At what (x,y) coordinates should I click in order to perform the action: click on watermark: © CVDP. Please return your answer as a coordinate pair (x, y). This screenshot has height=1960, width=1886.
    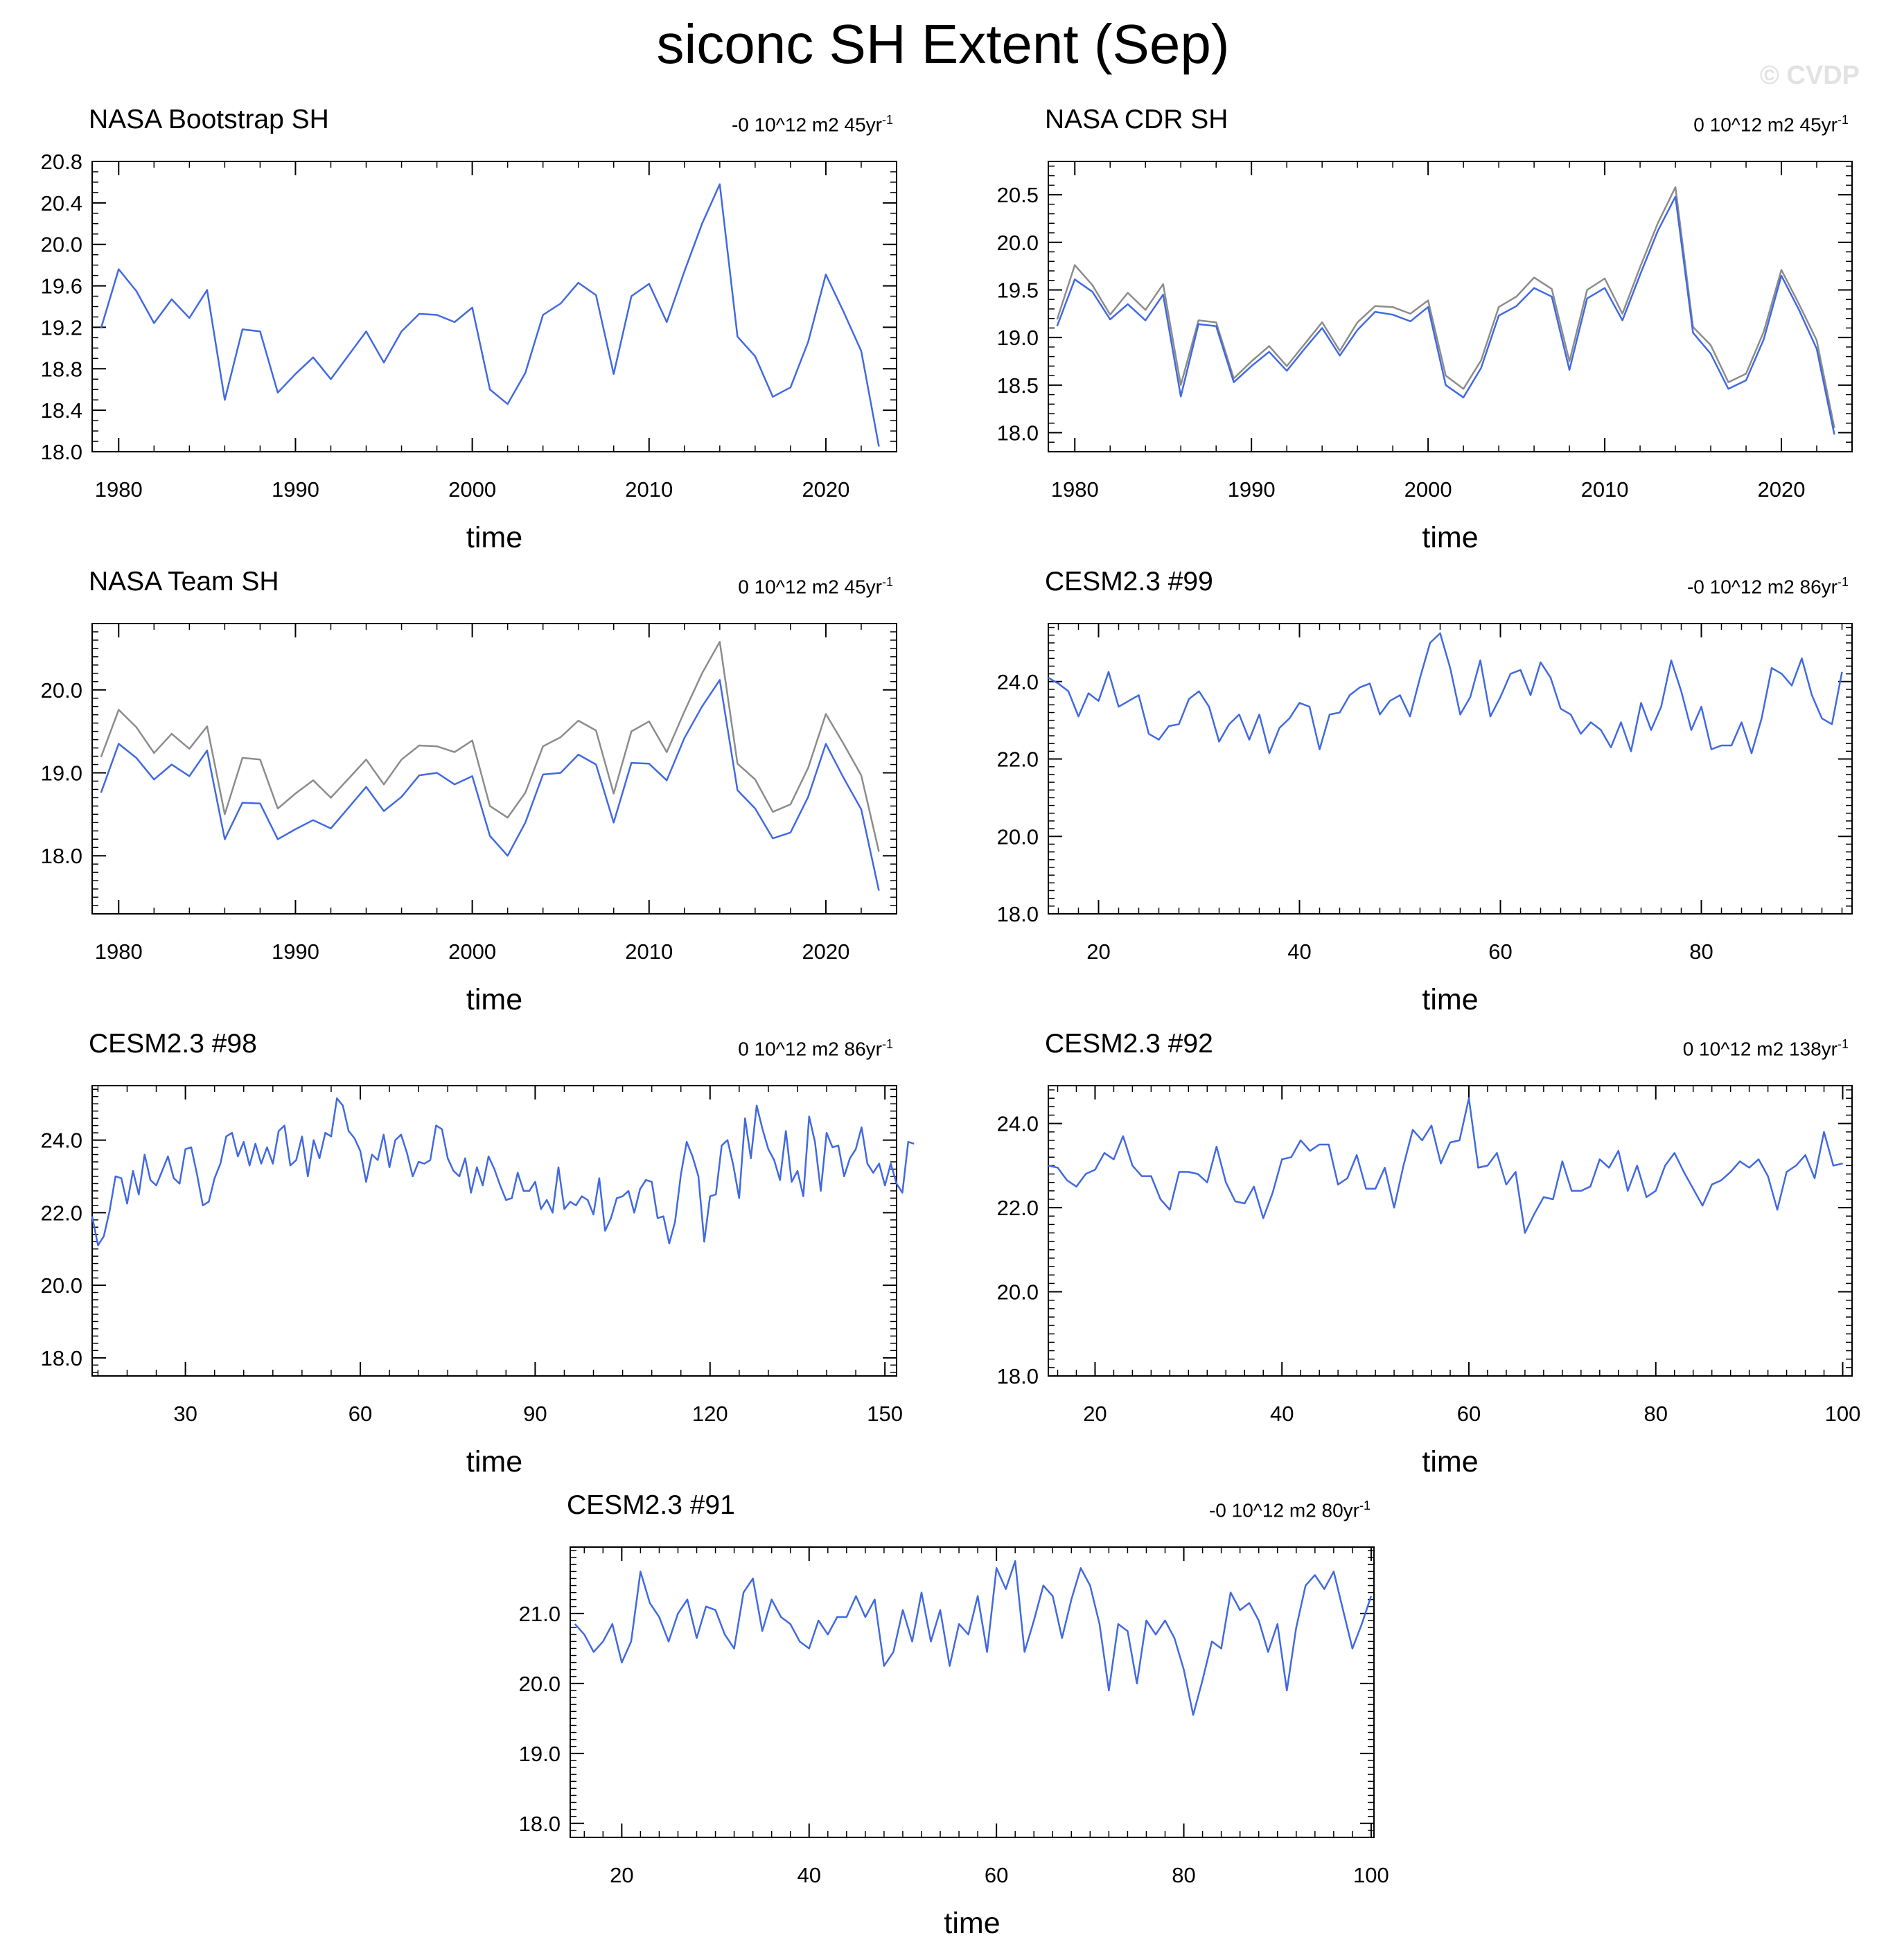
    Looking at the image, I should click on (1809, 75).